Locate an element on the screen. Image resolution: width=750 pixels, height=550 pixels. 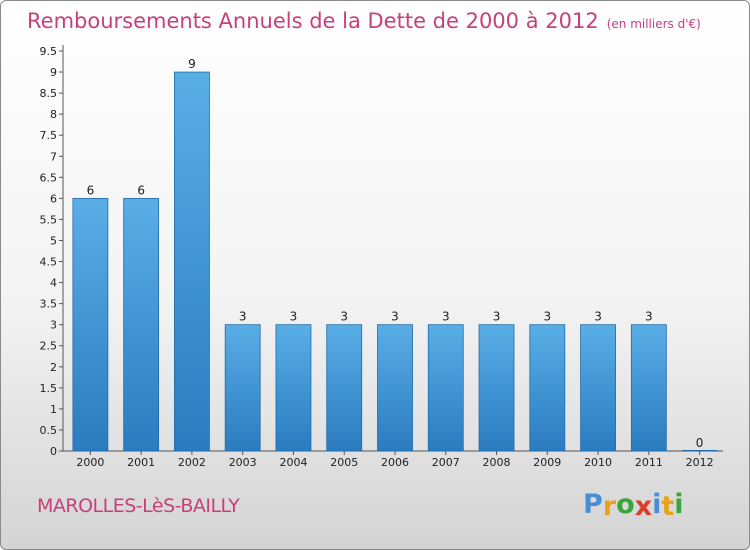
logo-letter: P is located at coordinates (593, 504).